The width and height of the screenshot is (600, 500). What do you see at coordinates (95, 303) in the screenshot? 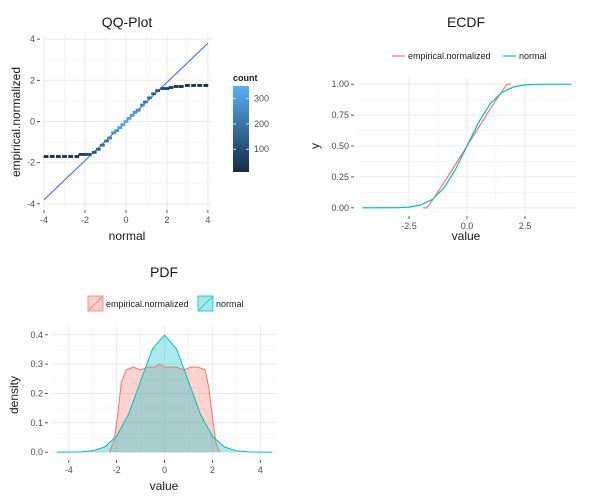
I see `pdf-legend-key-empirical-slash` at bounding box center [95, 303].